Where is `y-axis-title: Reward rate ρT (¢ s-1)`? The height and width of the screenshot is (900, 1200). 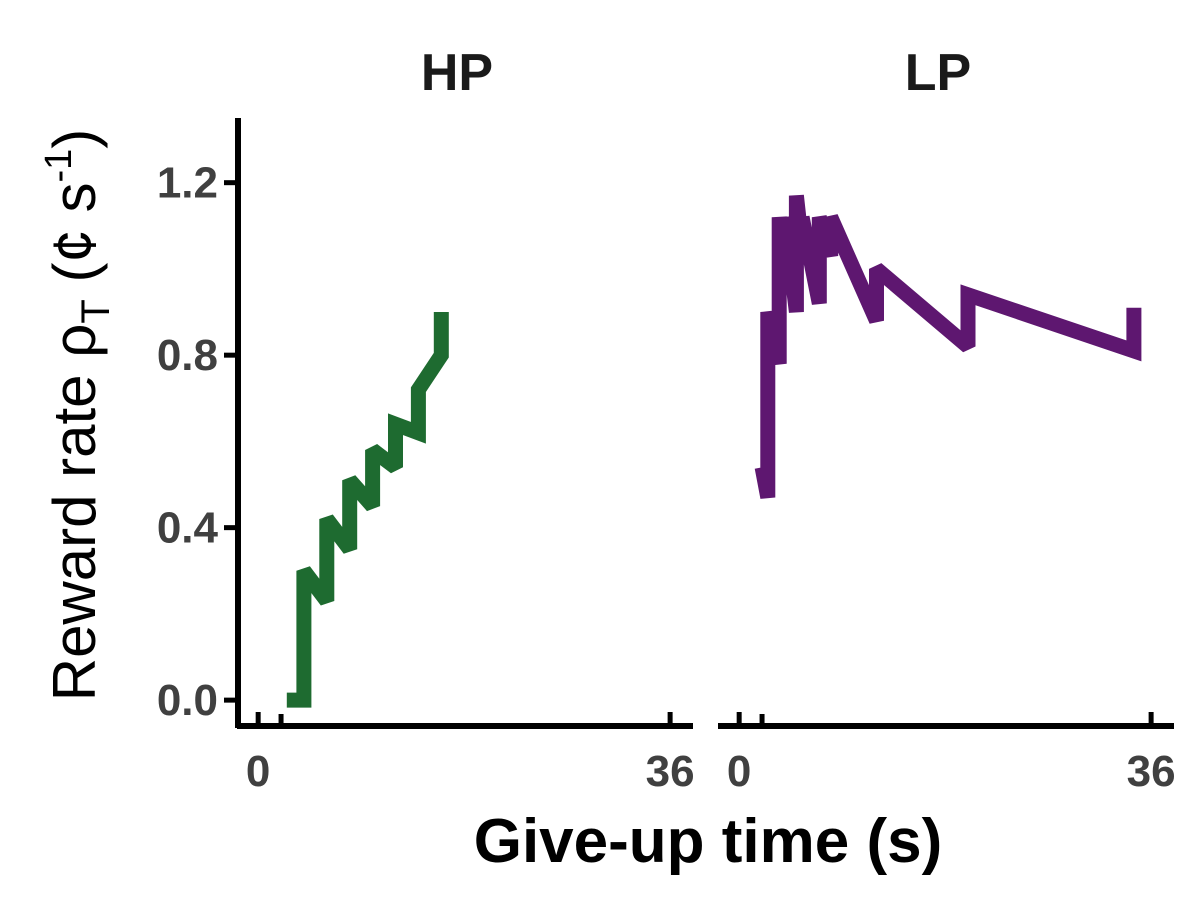 y-axis-title: Reward rate ρT (¢ s-1) is located at coordinates (78, 415).